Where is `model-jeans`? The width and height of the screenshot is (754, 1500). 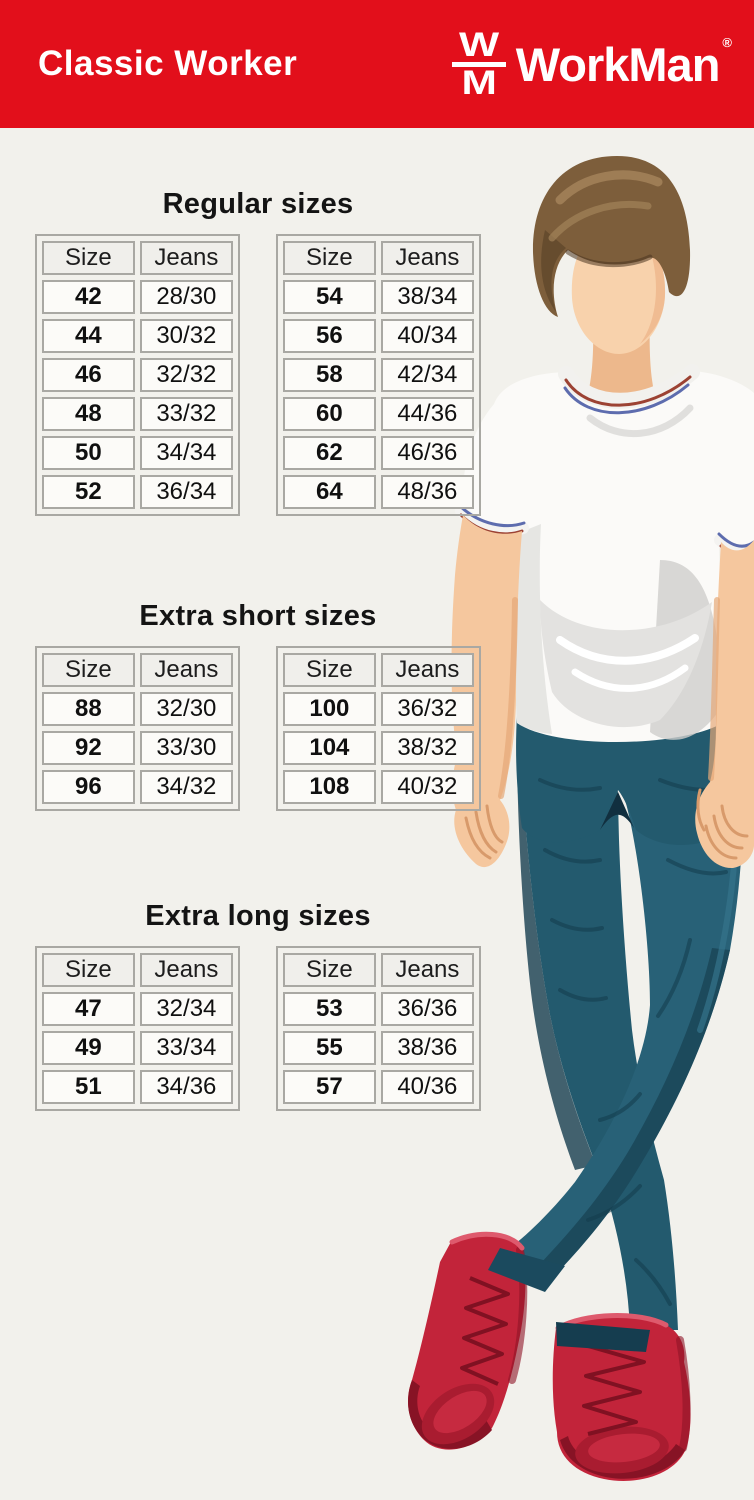 model-jeans is located at coordinates (624, 1022).